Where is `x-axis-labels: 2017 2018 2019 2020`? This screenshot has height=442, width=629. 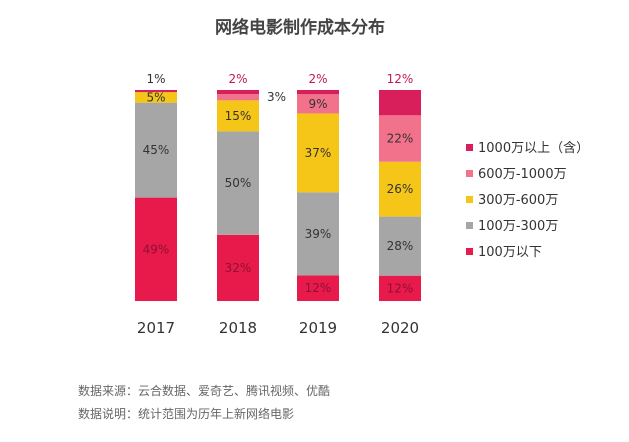
x-axis-labels: 2017 2018 2019 2020 is located at coordinates (278, 328).